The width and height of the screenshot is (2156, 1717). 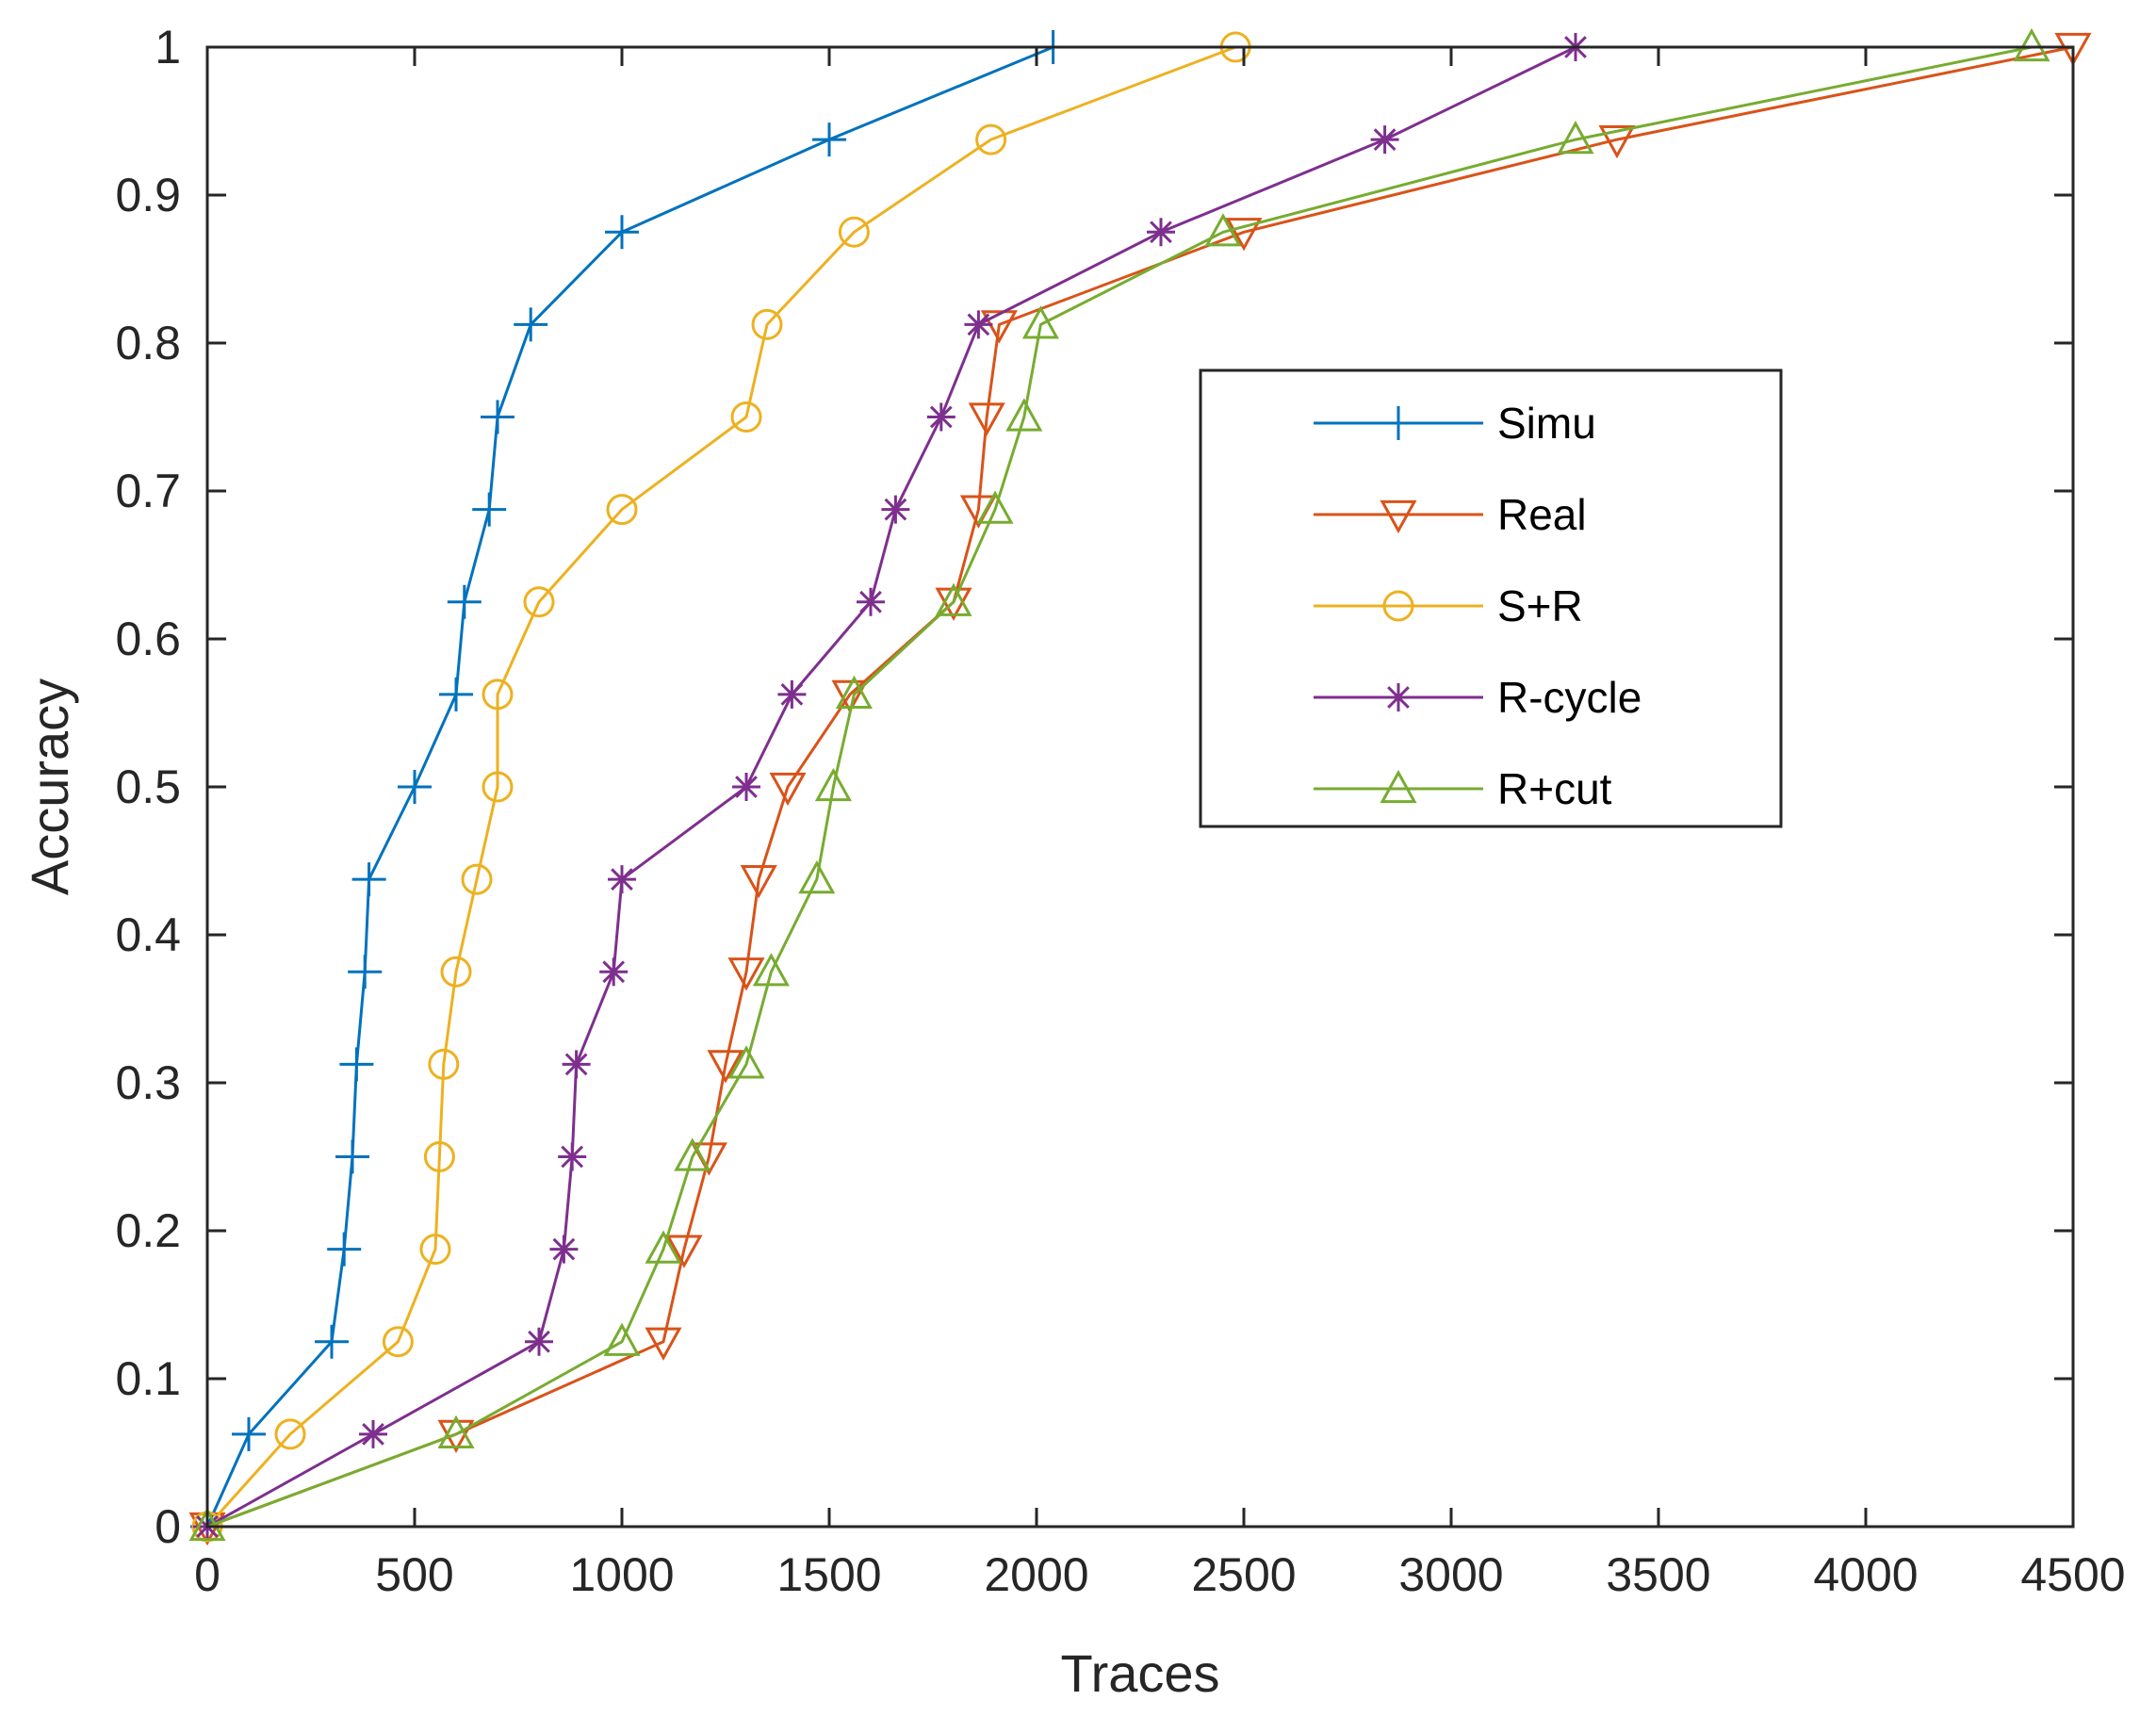 I want to click on legend-label-r-cycle: R-cycle, so click(x=1569, y=697).